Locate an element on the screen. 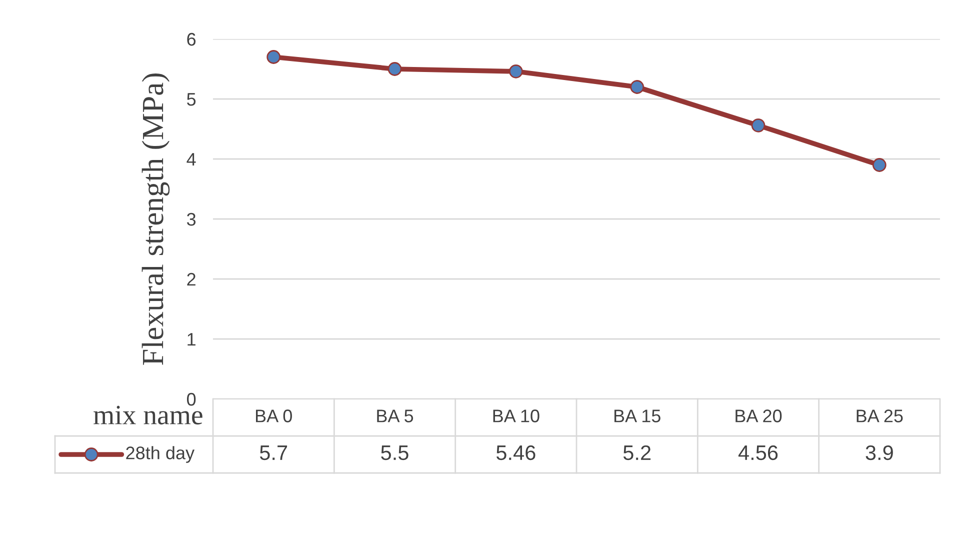  data-label: 4.56 is located at coordinates (758, 452).